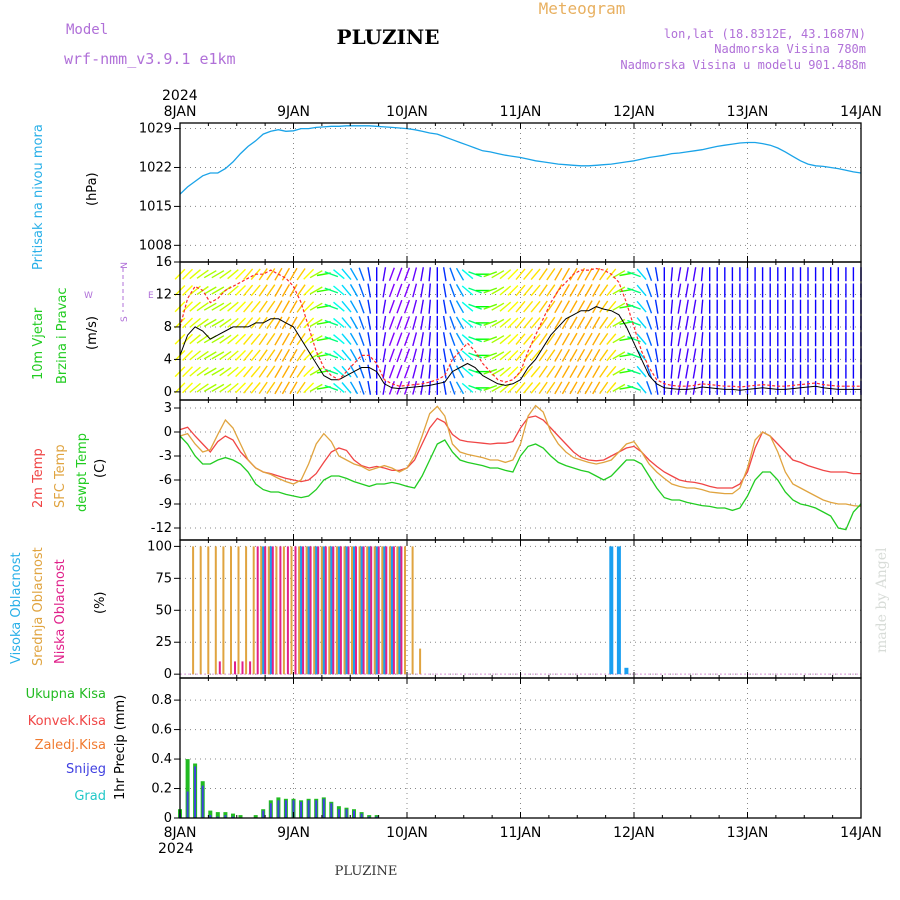  Describe the element at coordinates (293, 112) in the screenshot. I see `day-label-top: 9JAN` at that location.